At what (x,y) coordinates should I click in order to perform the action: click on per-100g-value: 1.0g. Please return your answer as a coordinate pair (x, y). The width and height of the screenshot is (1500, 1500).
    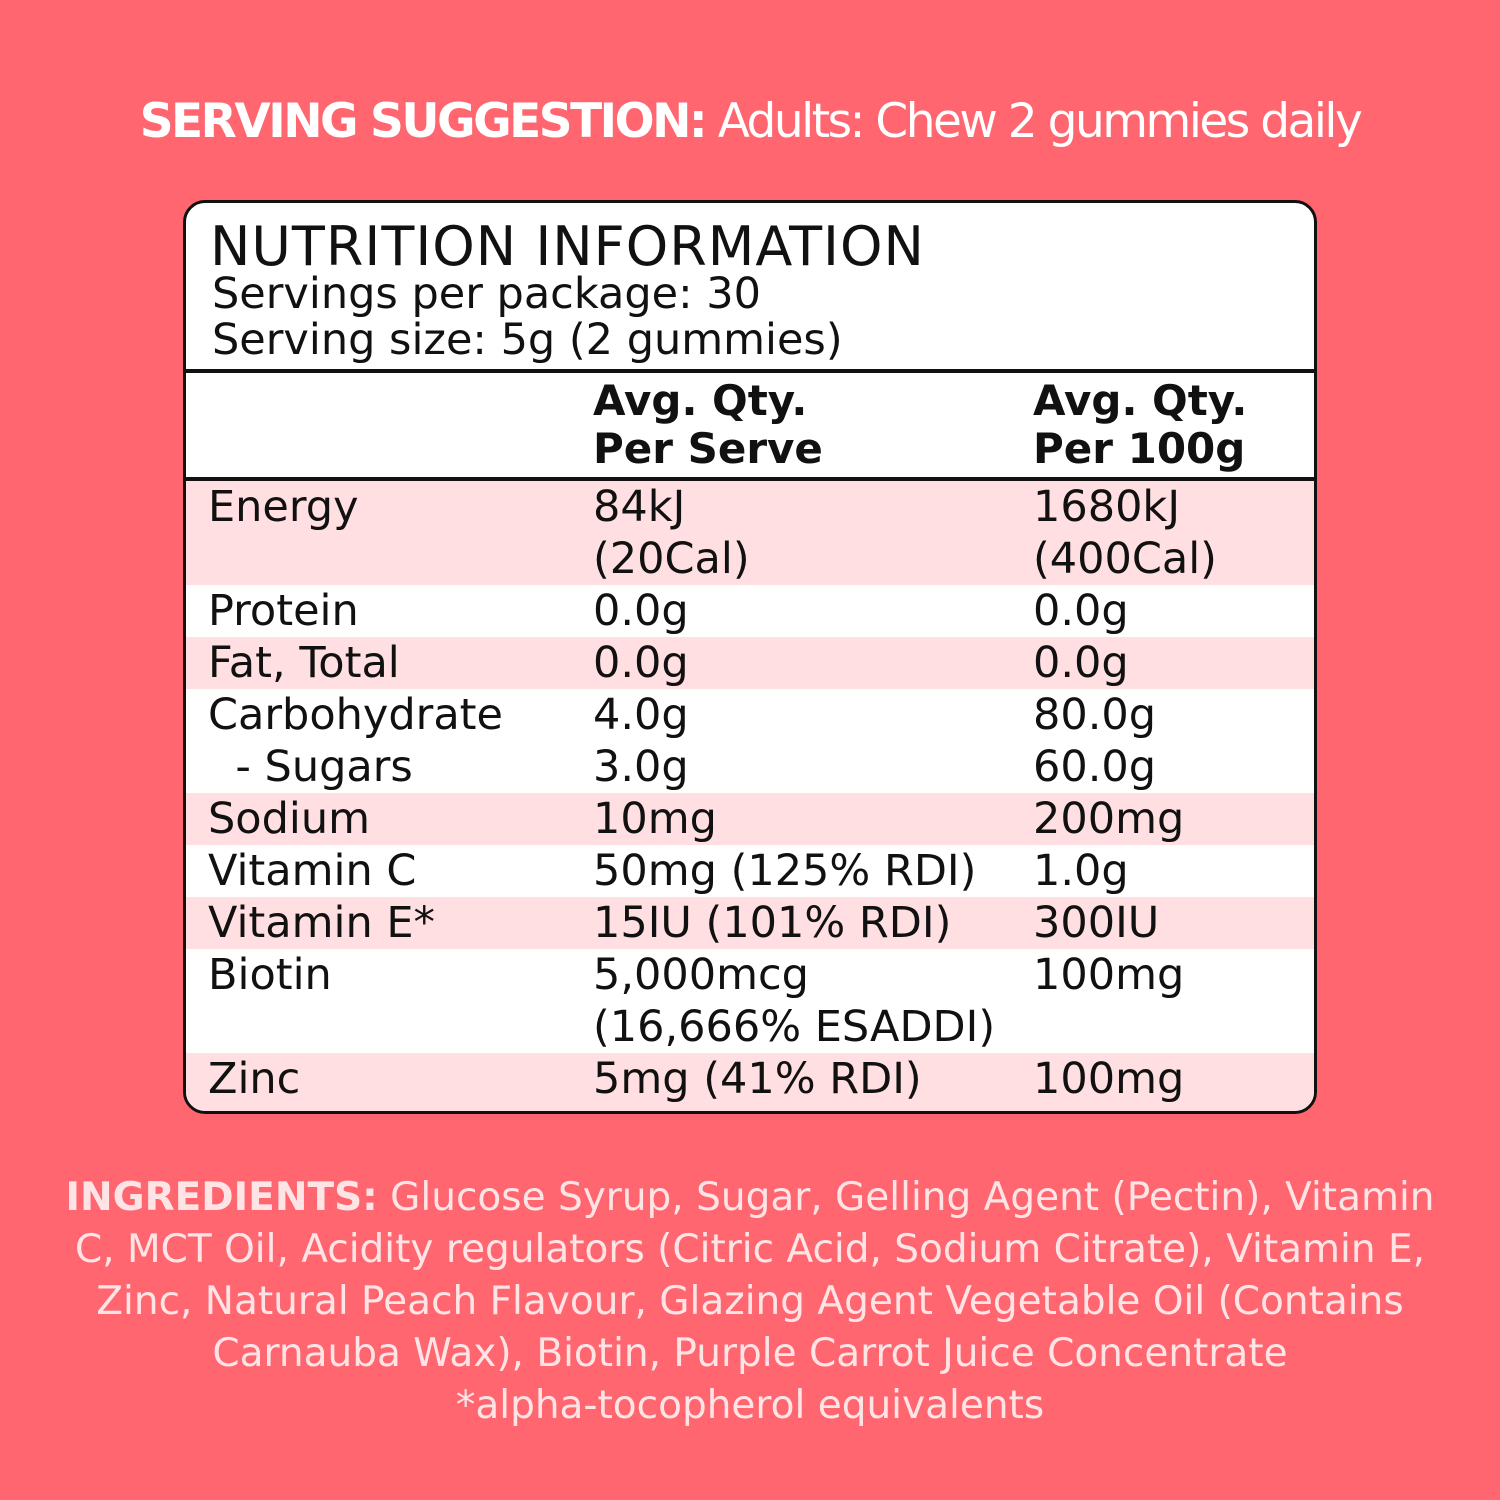
    Looking at the image, I should click on (1081, 871).